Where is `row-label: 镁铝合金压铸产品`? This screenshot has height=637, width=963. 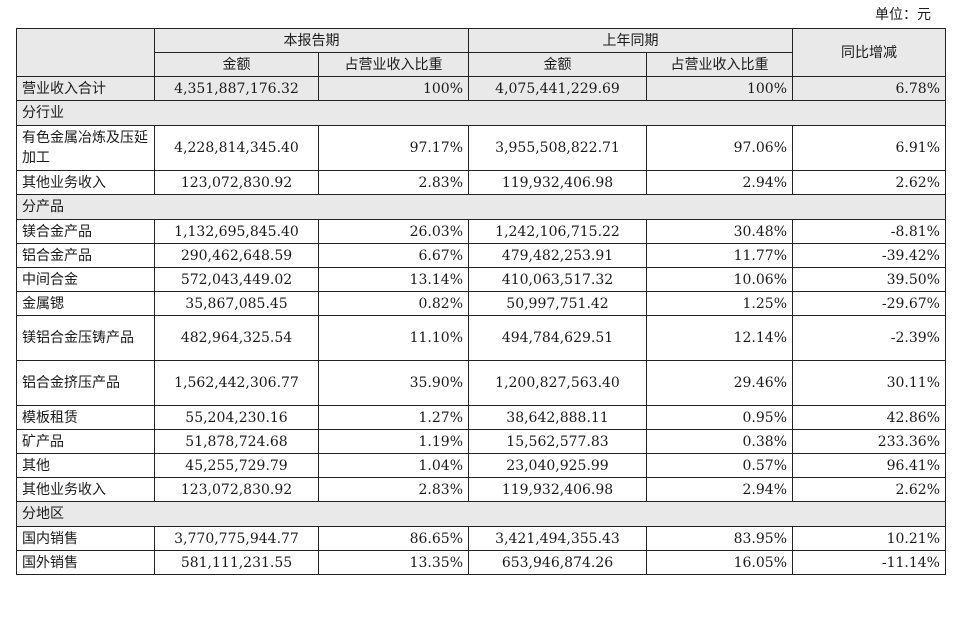
row-label: 镁铝合金压铸产品 is located at coordinates (85, 338).